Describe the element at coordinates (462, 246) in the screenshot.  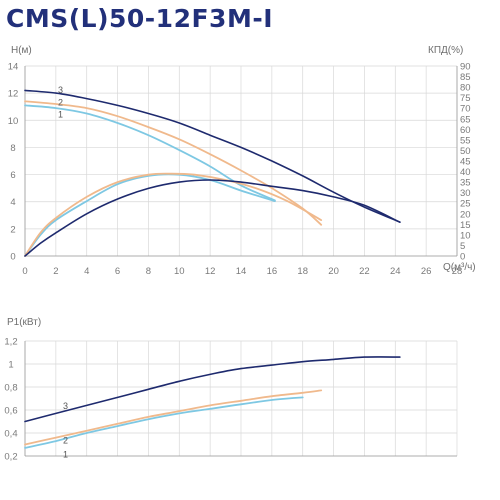
I see `efficiency-tick-label: 5` at that location.